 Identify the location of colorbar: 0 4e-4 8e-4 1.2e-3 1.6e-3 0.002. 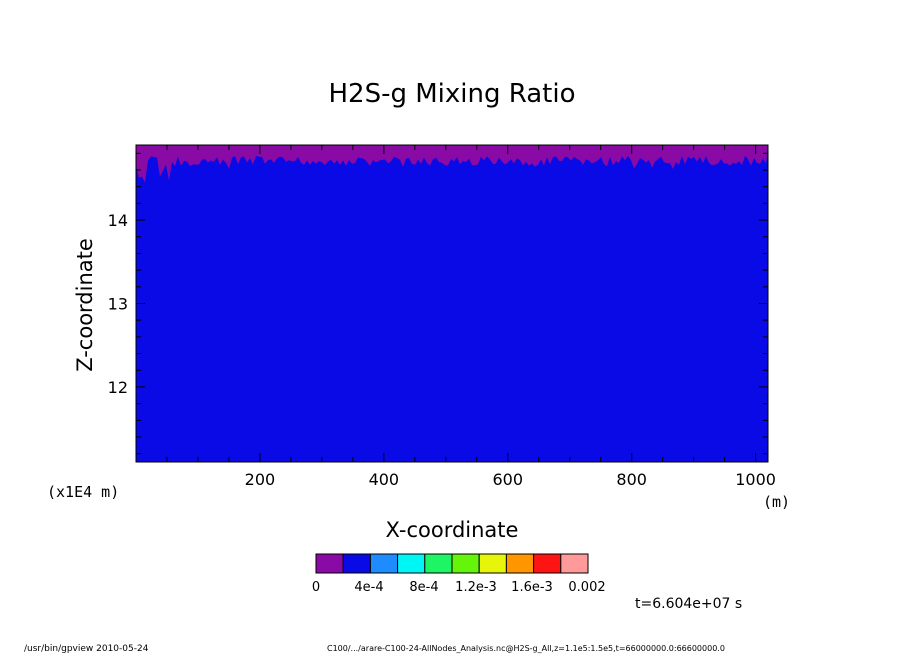
(459, 574).